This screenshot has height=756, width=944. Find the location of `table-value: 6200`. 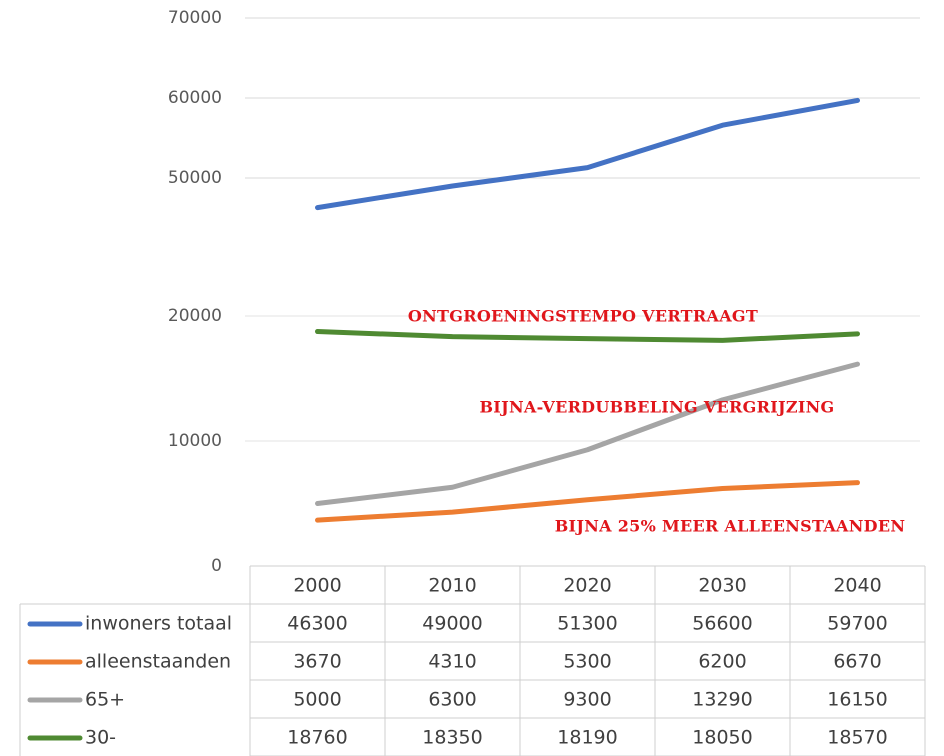

table-value: 6200 is located at coordinates (722, 662).